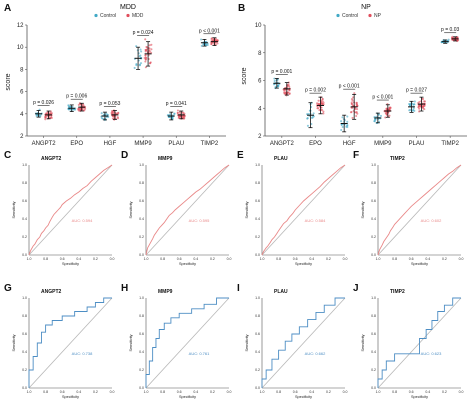 This screenshot has height=409, width=474. Describe the element at coordinates (370, 15) in the screenshot. I see `legend-marker-case` at that location.